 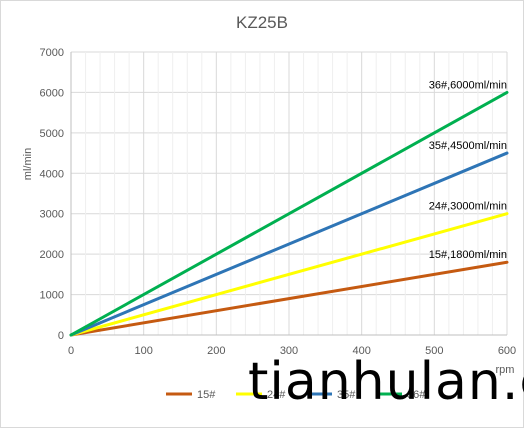 I want to click on y-tick-label: 6000, so click(x=52, y=93).